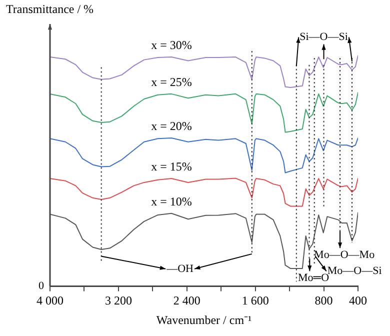  I want to click on series-label: x = 25%, so click(171, 82).